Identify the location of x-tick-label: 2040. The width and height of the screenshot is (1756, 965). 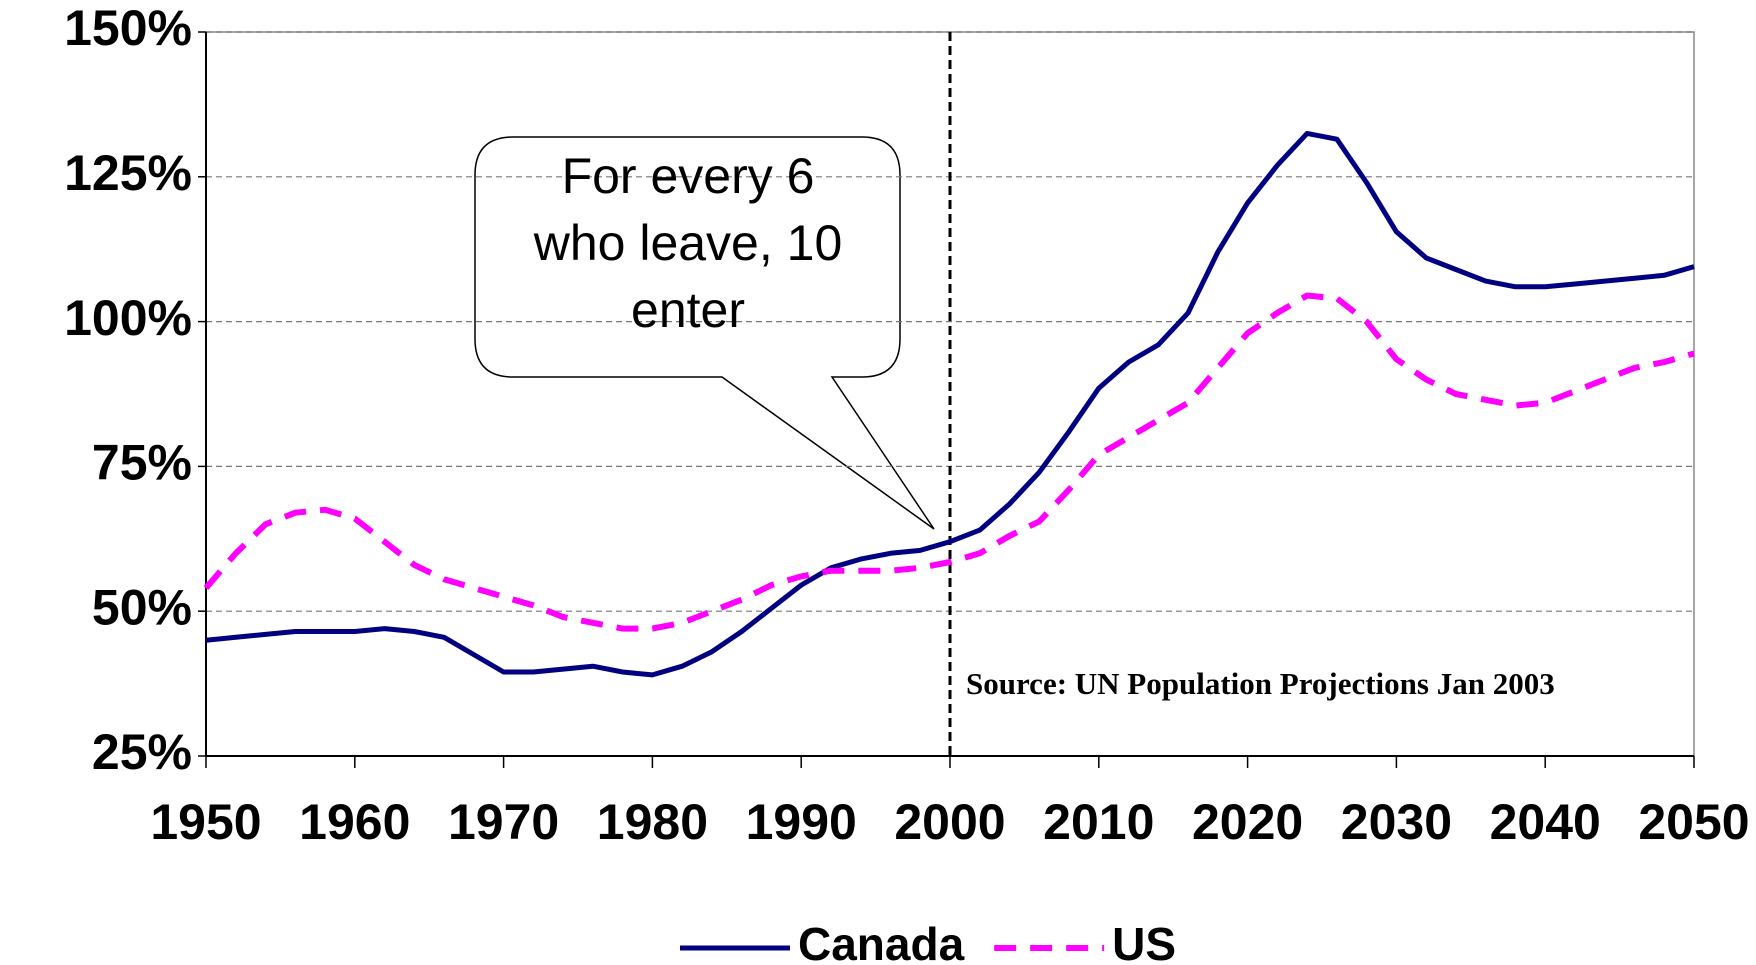
(1545, 822).